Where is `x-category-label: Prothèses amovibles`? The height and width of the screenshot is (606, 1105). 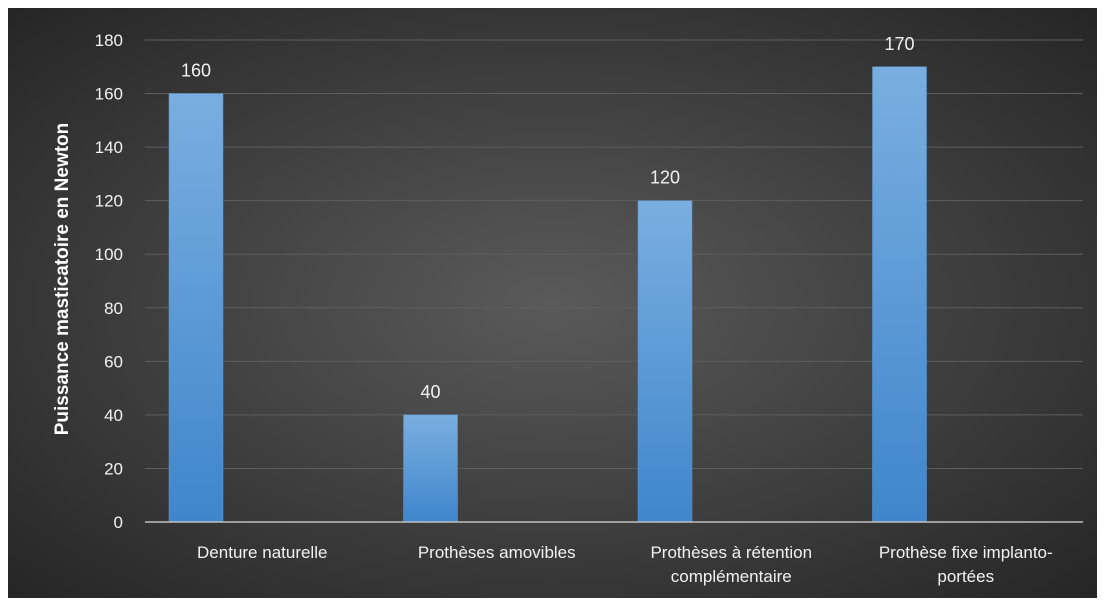
x-category-label: Prothèses amovibles is located at coordinates (497, 552).